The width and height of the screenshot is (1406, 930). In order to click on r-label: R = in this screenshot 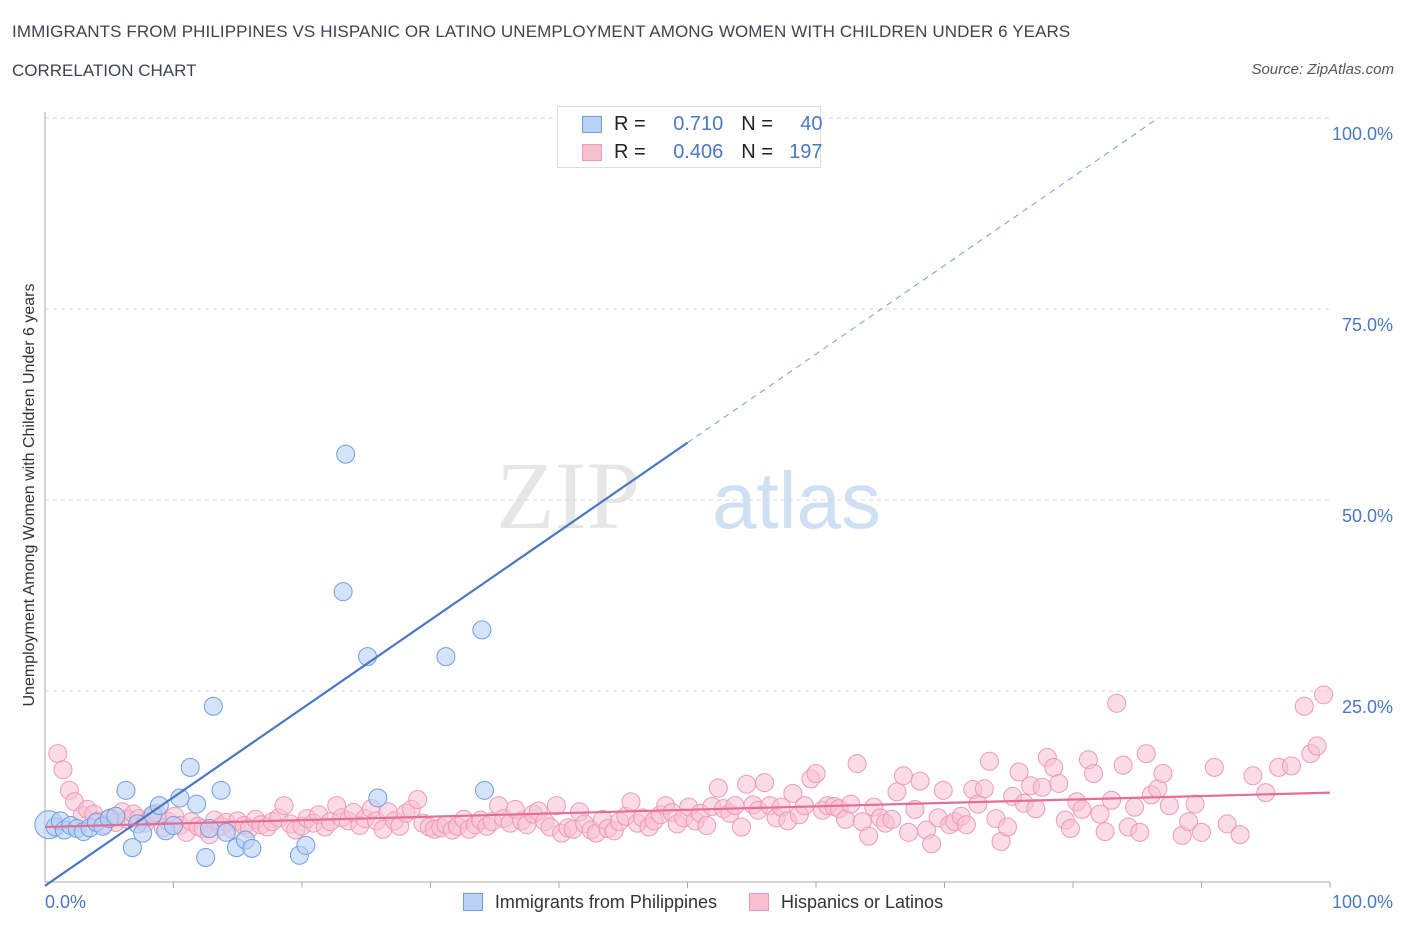, I will do `click(630, 123)`.